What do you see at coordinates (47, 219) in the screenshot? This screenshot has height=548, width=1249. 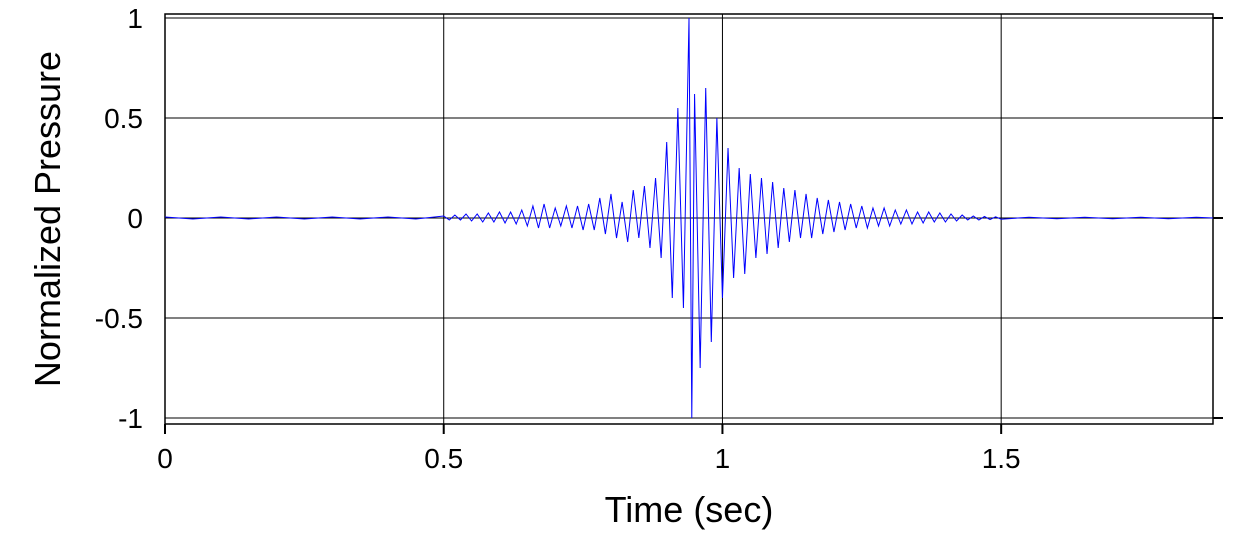 I see `y-axis-label: Normalized Pressure` at bounding box center [47, 219].